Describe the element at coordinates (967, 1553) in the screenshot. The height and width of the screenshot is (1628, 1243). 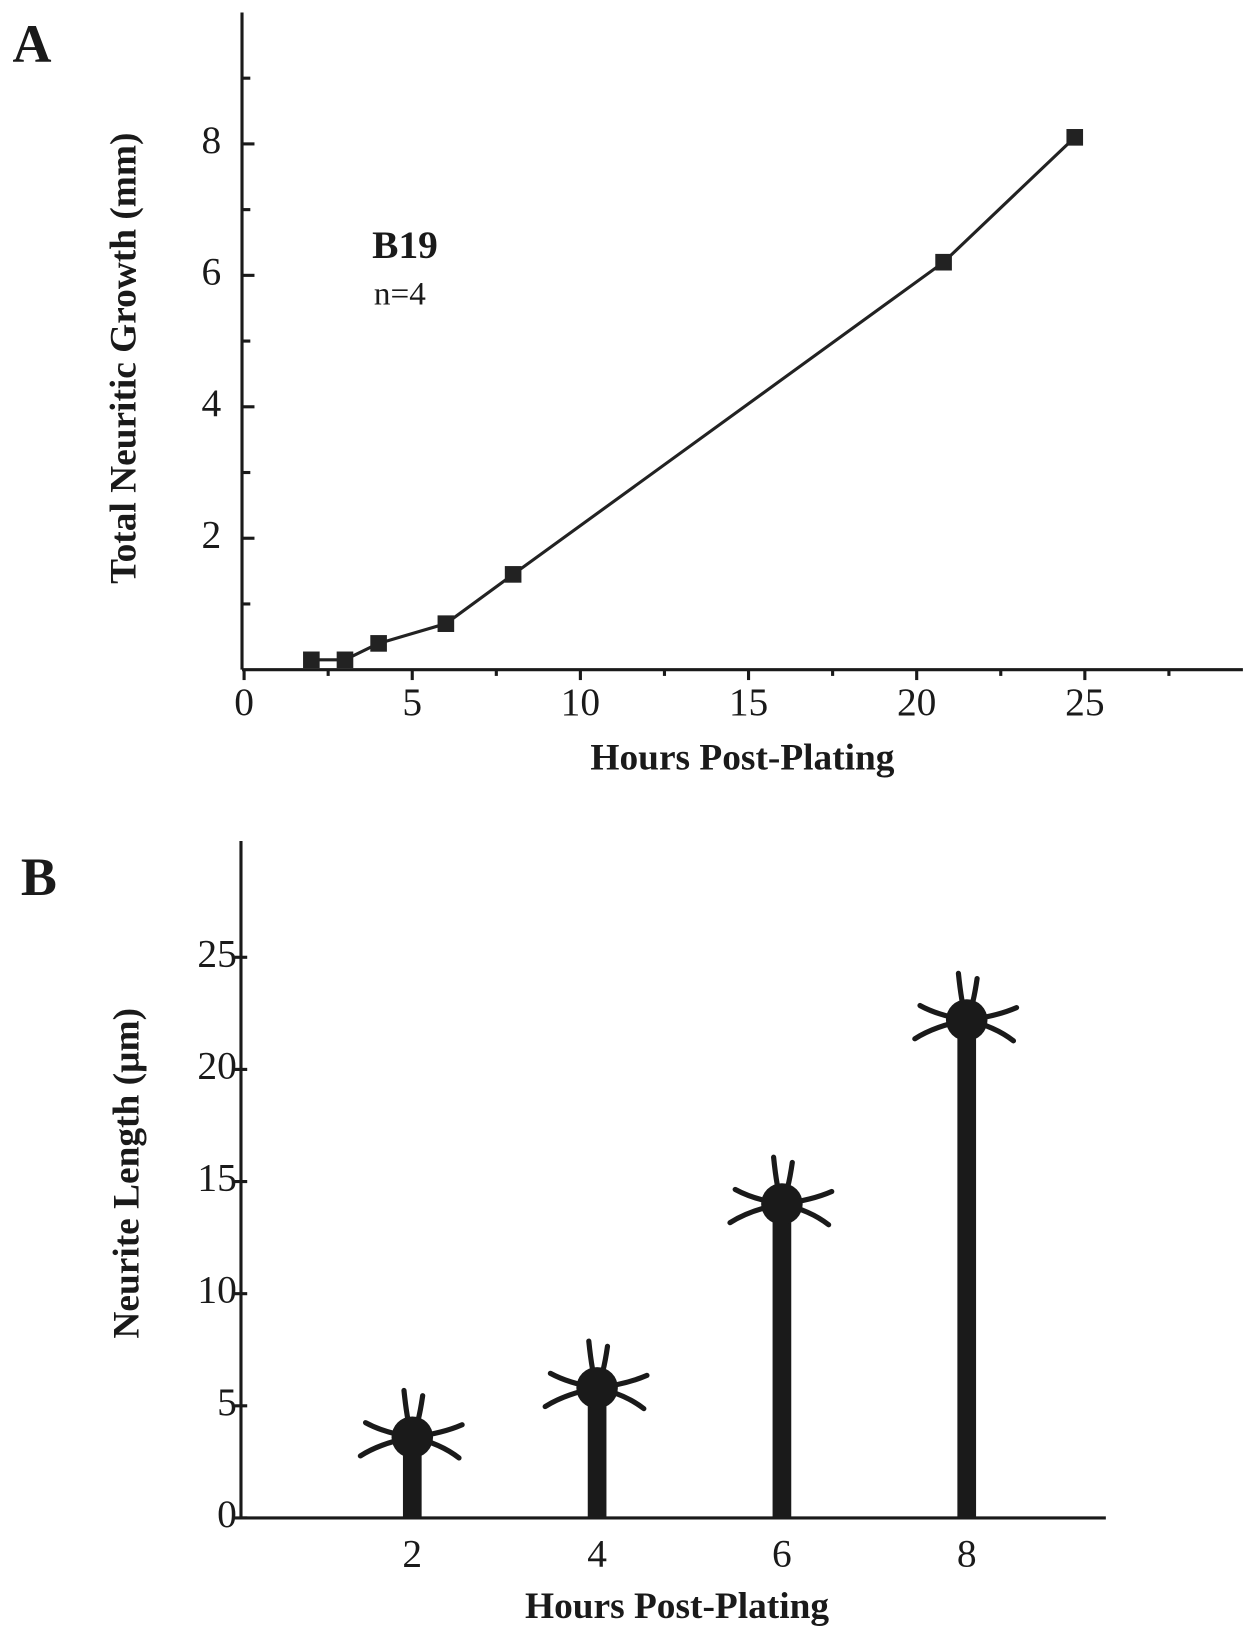
I see `x-tick-label: 8` at that location.